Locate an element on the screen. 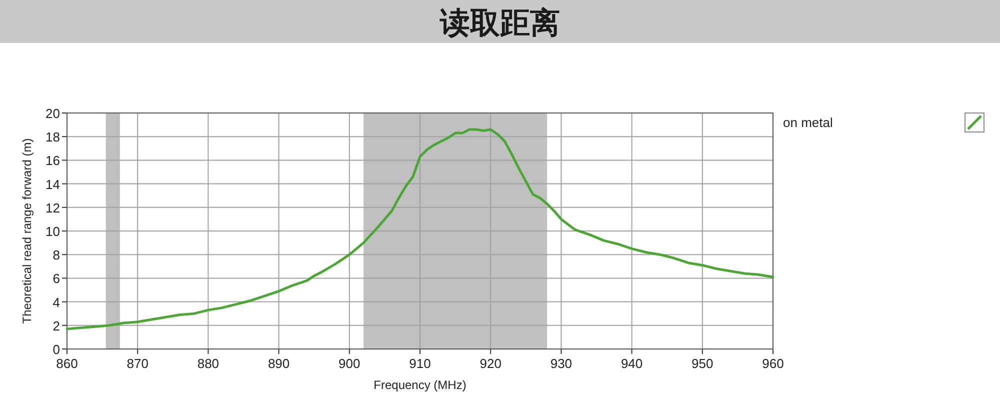 The height and width of the screenshot is (400, 1000). y-axis-title: Theoretical read range forward (m) is located at coordinates (27, 231).